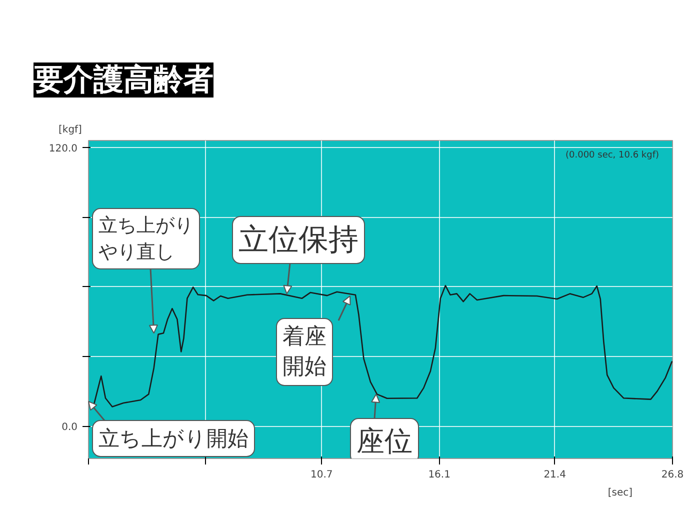 The height and width of the screenshot is (519, 688). What do you see at coordinates (439, 475) in the screenshot?
I see `x-tick-label: 16.1` at bounding box center [439, 475].